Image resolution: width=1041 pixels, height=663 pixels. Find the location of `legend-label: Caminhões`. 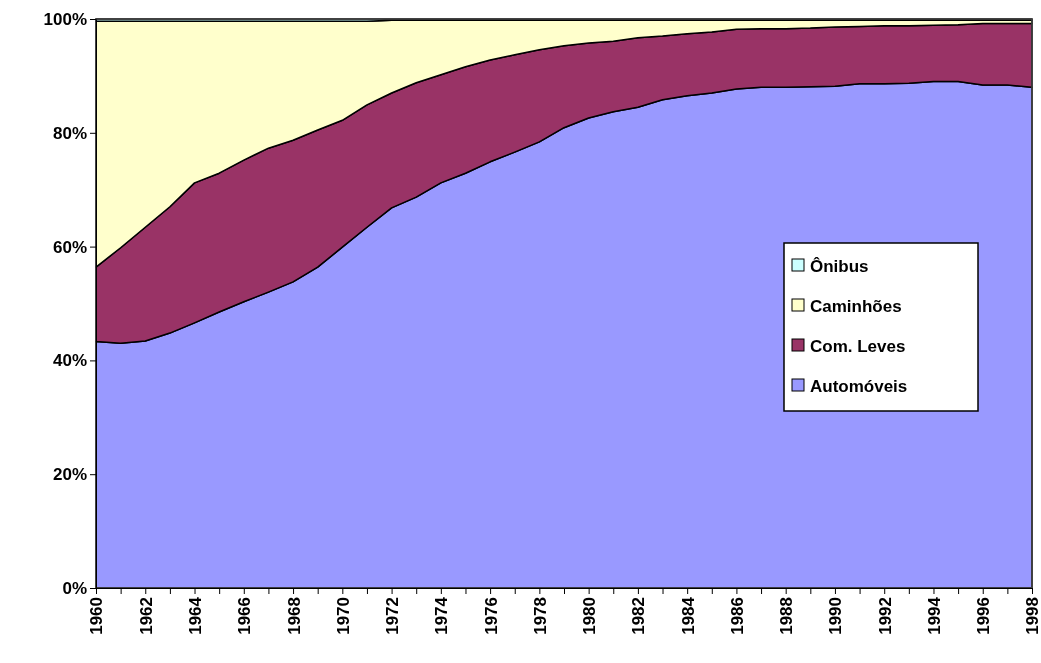

legend-label: Caminhões is located at coordinates (856, 306).